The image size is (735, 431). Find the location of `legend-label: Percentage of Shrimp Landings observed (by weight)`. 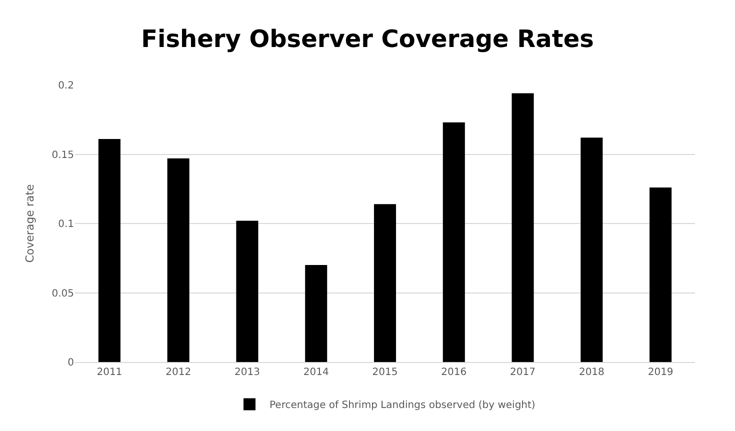

legend-label: Percentage of Shrimp Landings observed (by weight) is located at coordinates (403, 406).